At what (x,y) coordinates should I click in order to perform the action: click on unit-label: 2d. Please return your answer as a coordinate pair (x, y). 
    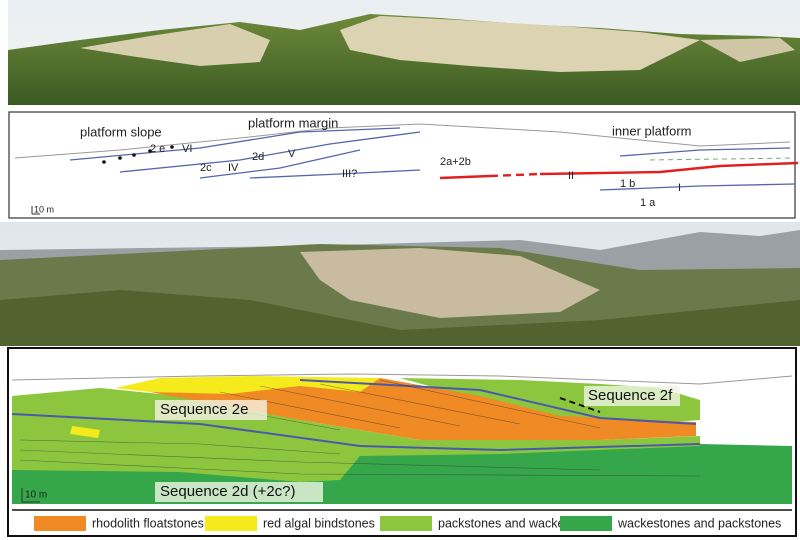
    Looking at the image, I should click on (258, 157).